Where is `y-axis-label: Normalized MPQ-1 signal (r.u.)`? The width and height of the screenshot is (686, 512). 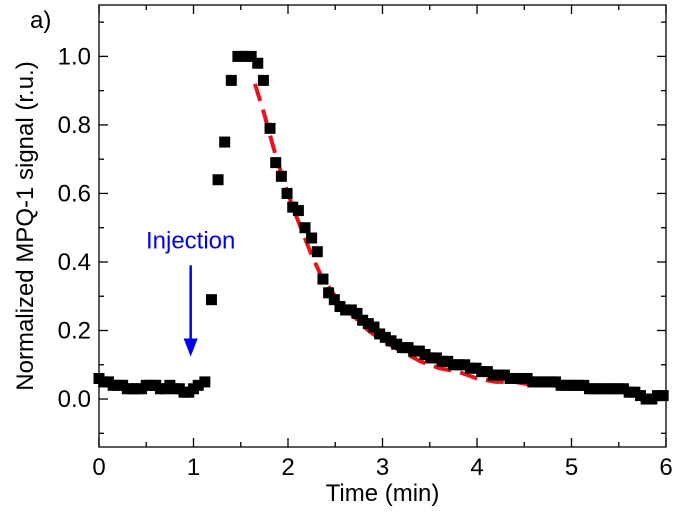
y-axis-label: Normalized MPQ-1 signal (r.u.) is located at coordinates (25, 225).